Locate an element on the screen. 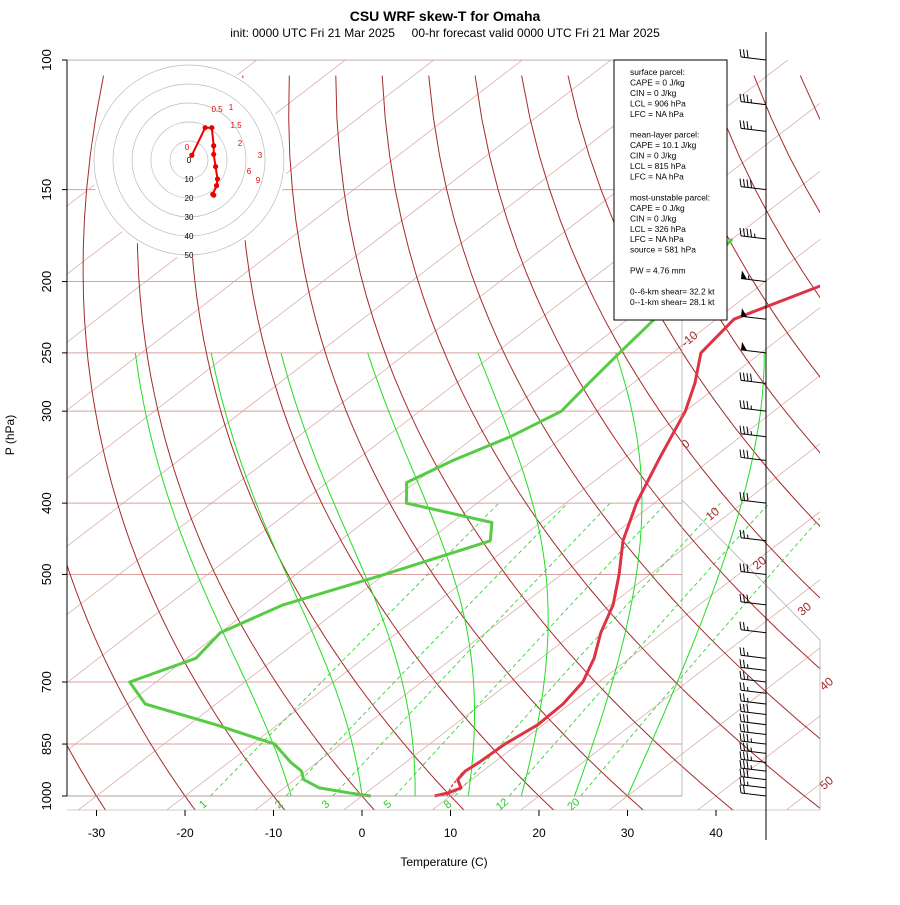  isotherm-label: -10 is located at coordinates (689, 339).